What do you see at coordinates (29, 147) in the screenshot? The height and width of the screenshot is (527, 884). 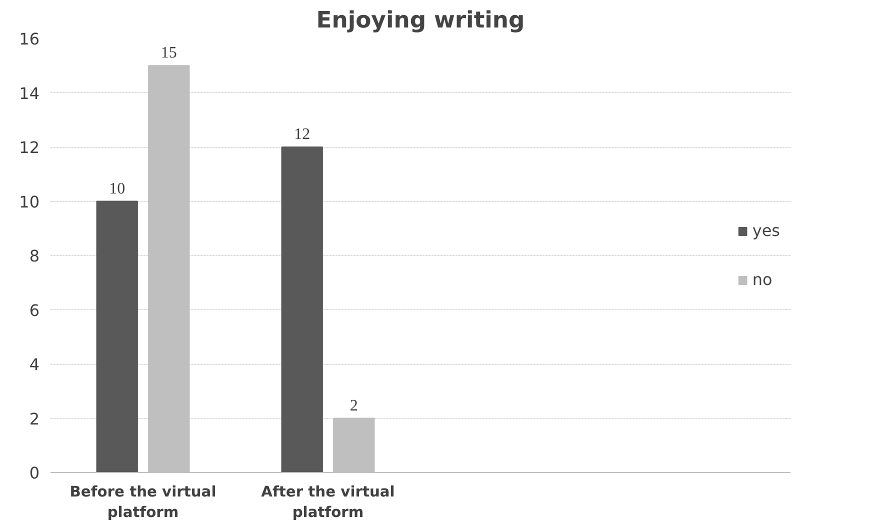 I see `y-tick-label: 12` at bounding box center [29, 147].